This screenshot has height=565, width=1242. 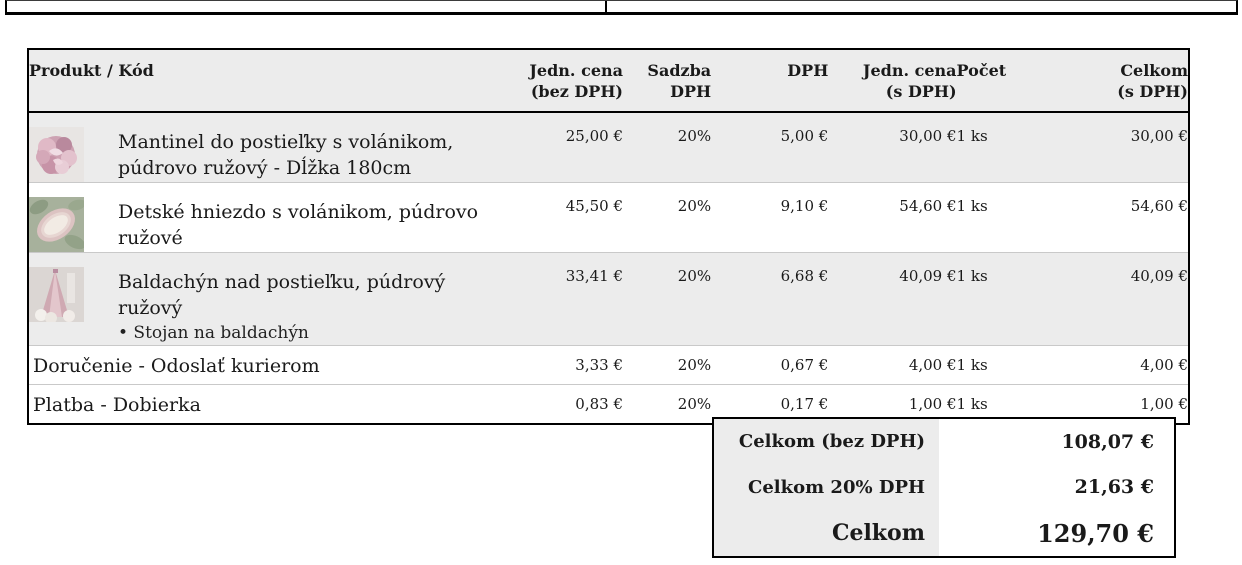 What do you see at coordinates (892, 299) in the screenshot?
I see `cell-unit-price-incl: 40,09 €` at bounding box center [892, 299].